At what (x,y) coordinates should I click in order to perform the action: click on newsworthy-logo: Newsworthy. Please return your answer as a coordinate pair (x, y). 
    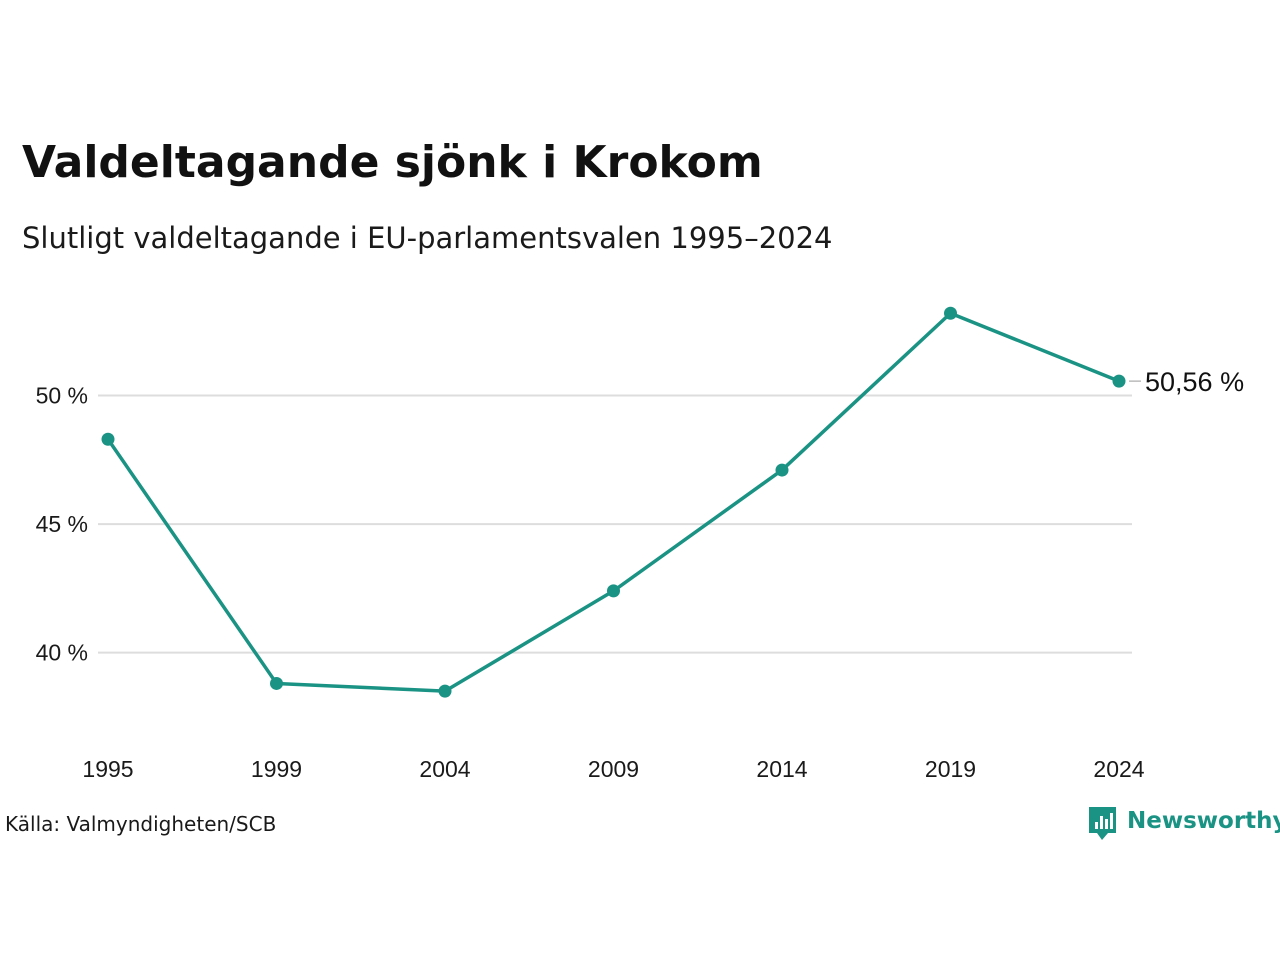
    Looking at the image, I should click on (1184, 823).